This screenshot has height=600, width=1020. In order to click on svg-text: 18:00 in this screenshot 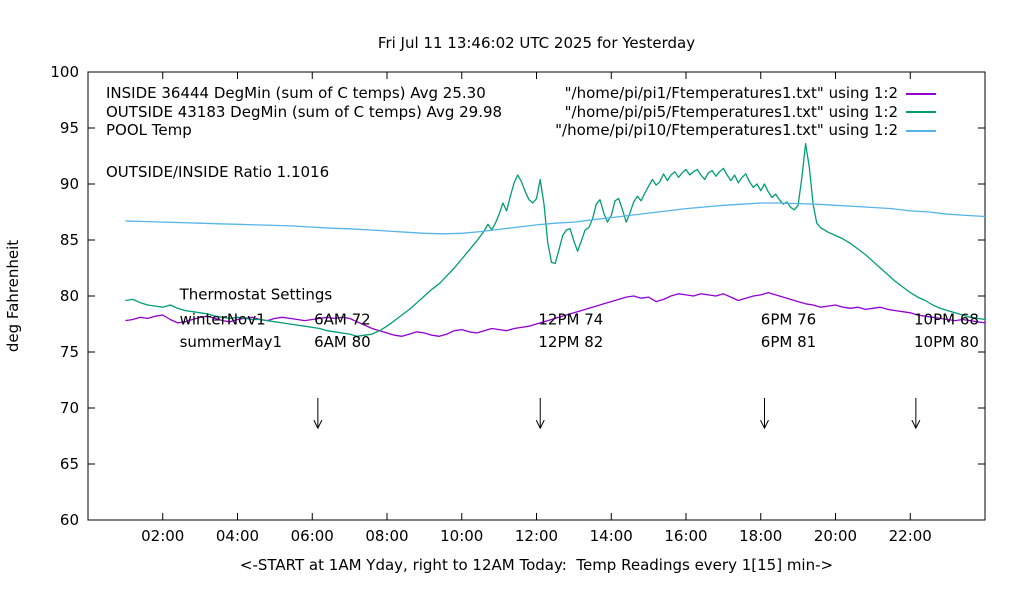, I will do `click(760, 536)`.